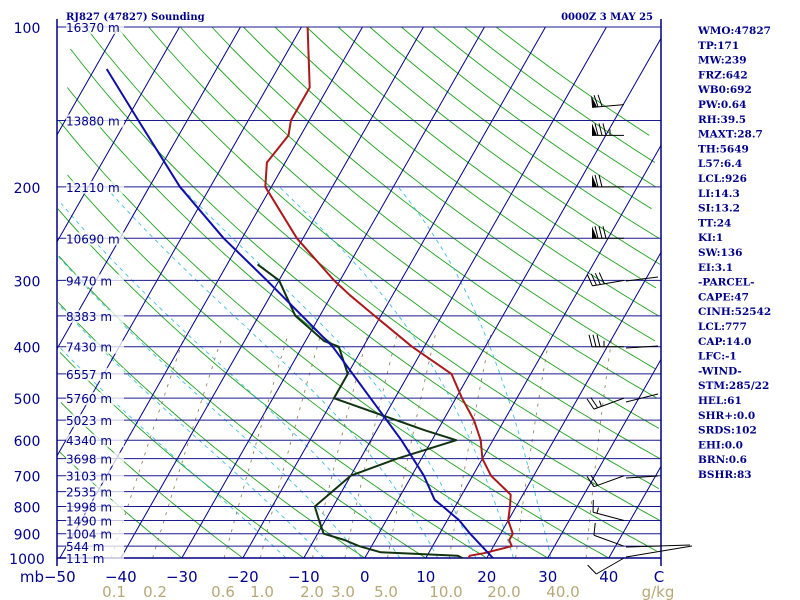 The height and width of the screenshot is (600, 800). I want to click on index-entry: KI:1, so click(710, 238).